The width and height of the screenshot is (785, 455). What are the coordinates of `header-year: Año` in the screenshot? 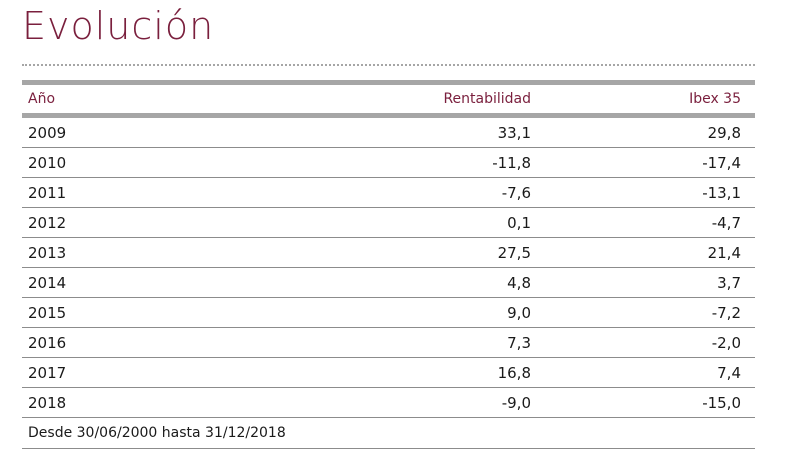 It's located at (42, 99).